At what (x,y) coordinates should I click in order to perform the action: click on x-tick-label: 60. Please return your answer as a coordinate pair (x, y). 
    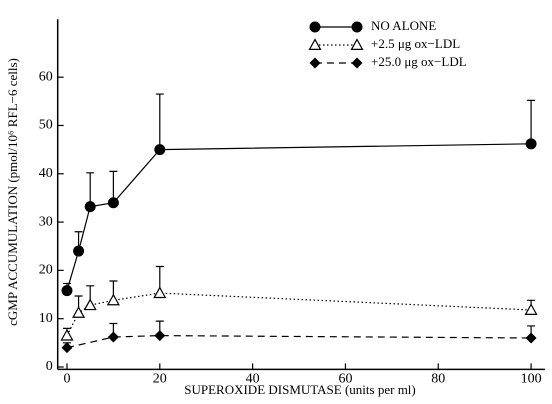
    Looking at the image, I should click on (345, 379).